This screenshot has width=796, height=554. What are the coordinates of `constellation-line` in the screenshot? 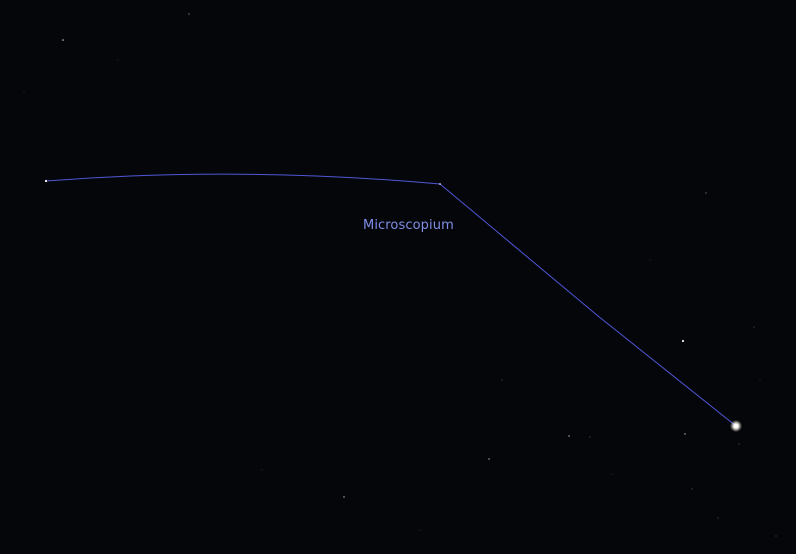 It's located at (243, 179).